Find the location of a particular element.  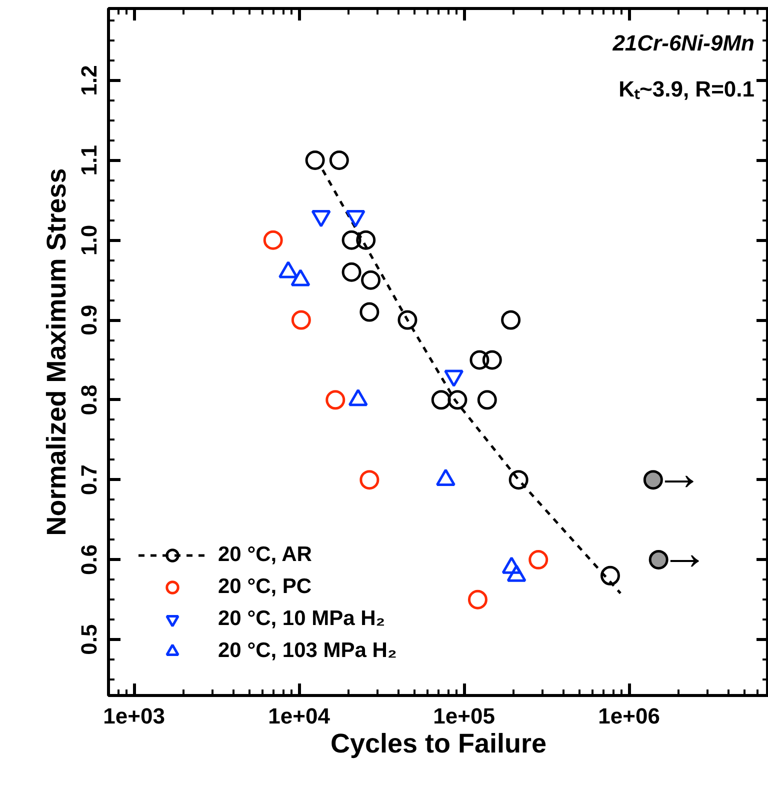

annotation: Kₜ~3.9, R=0.1 is located at coordinates (686, 89).